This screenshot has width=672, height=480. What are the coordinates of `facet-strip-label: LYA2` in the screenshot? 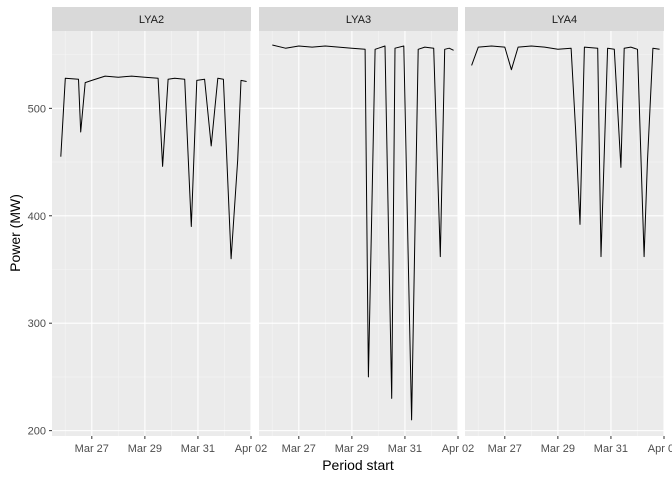 It's located at (151, 20).